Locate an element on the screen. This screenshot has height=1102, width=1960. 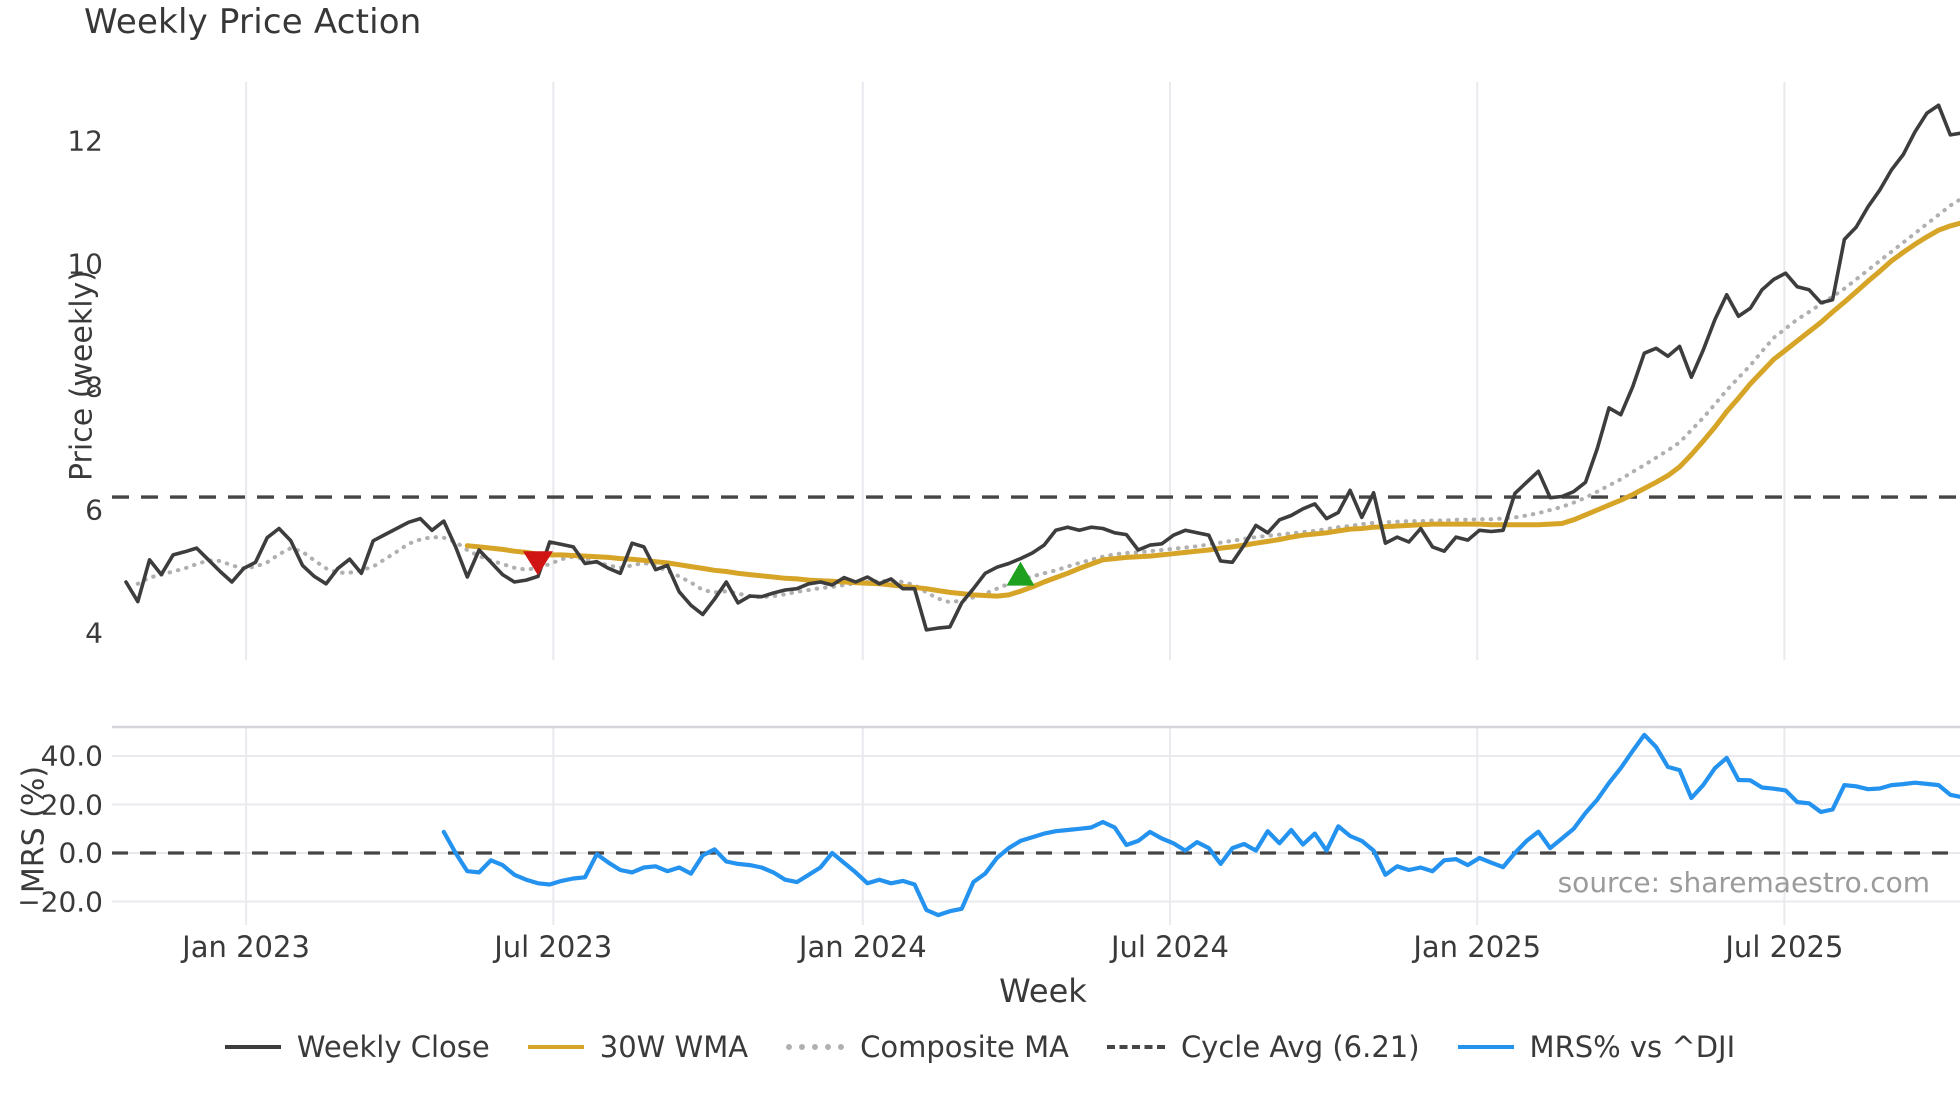
mrs-tick-label: 20.0 is located at coordinates (71, 804).